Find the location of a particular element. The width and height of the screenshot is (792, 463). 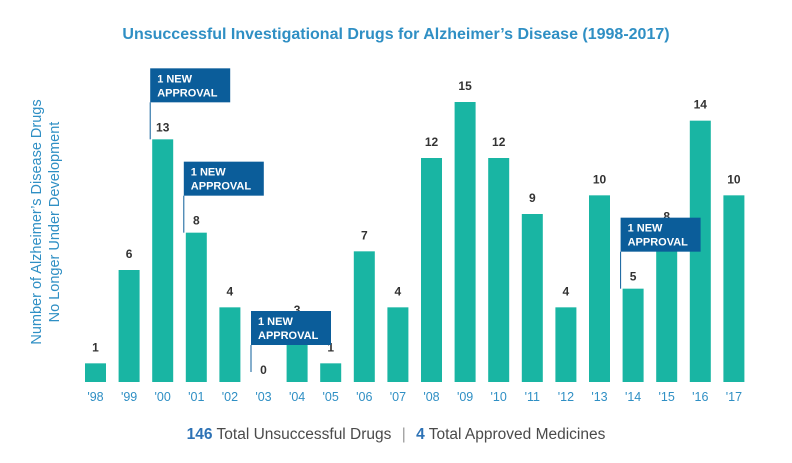

x-tick-label: '06 is located at coordinates (364, 397).